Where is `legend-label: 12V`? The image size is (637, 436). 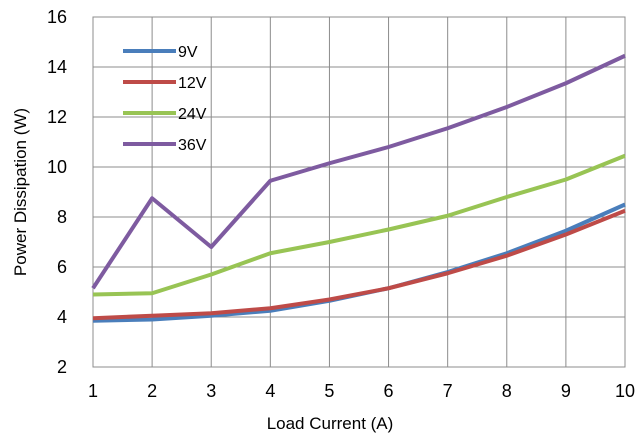
legend-label: 12V is located at coordinates (192, 83).